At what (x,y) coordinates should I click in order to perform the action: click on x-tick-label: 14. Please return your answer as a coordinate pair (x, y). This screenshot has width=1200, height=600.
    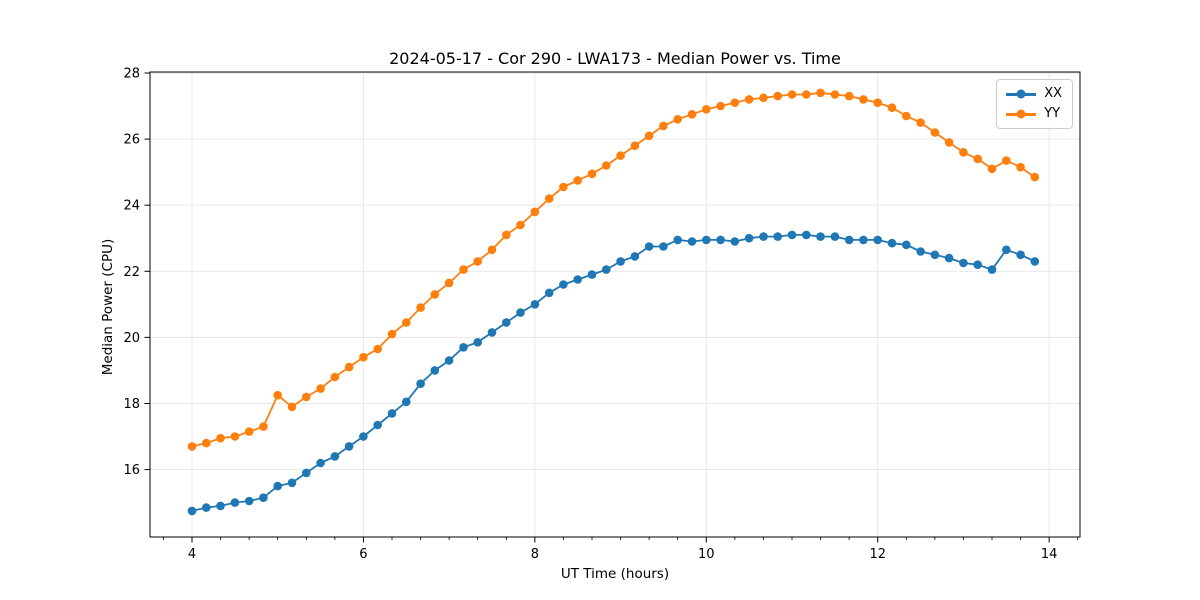
    Looking at the image, I should click on (1049, 554).